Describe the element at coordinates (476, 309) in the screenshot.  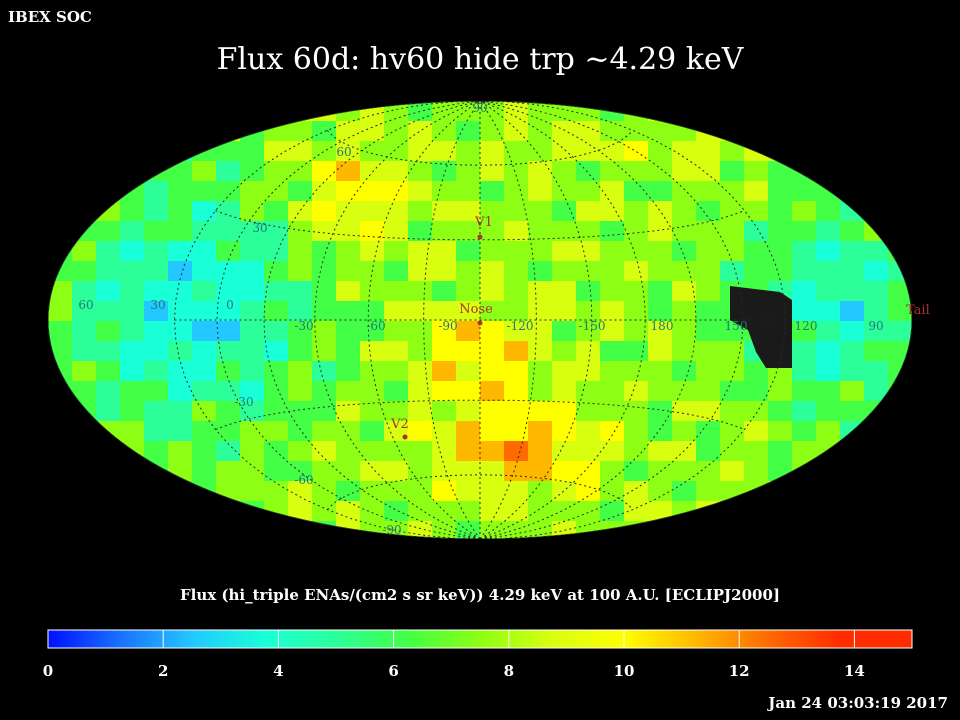
I see `marker-label: Nose` at that location.